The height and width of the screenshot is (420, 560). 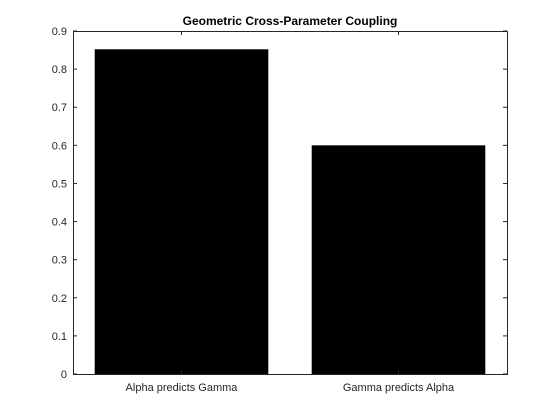 I want to click on y-tick-label: 0.3, so click(x=59, y=261).